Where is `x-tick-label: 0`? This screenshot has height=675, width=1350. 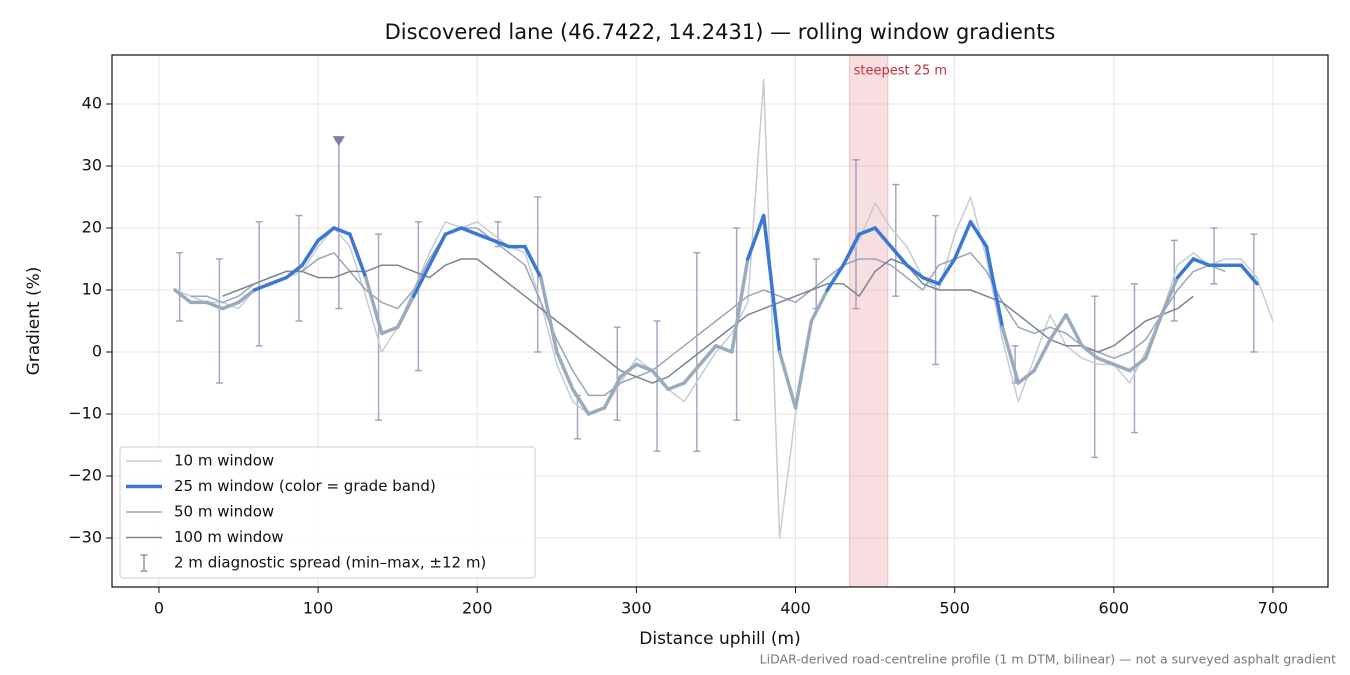
x-tick-label: 0 is located at coordinates (159, 608).